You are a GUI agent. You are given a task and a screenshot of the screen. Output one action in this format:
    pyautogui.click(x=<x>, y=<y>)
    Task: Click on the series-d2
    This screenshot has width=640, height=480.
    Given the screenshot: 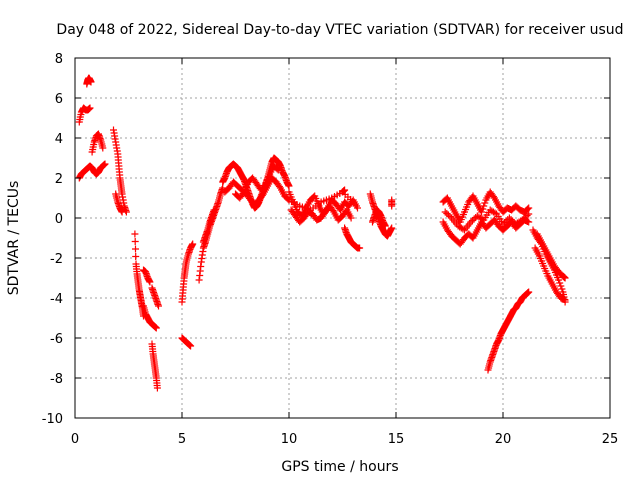 What is the action you would take?
    pyautogui.click(x=257, y=191)
    